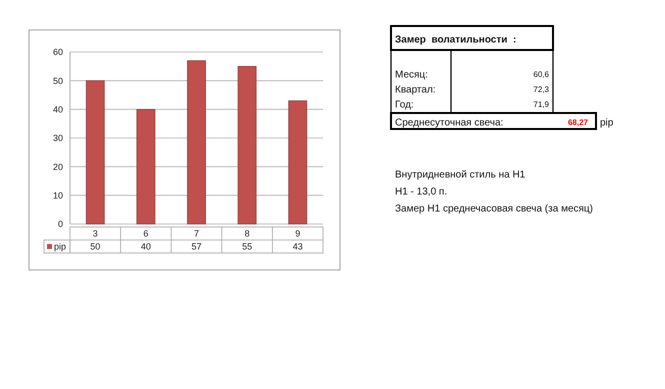 Image resolution: width=665 pixels, height=389 pixels. I want to click on text: 68,27, so click(578, 122).